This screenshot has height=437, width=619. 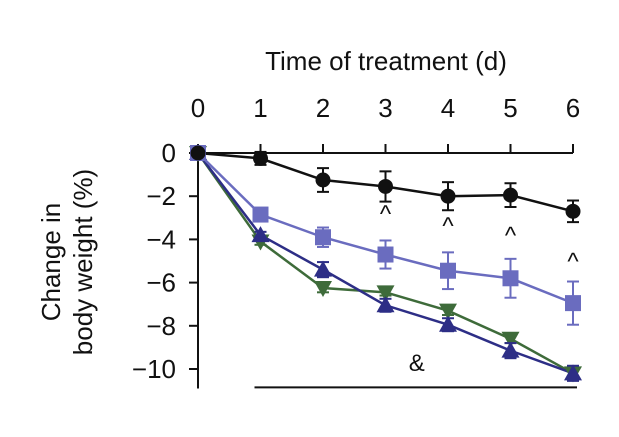 I want to click on x-tick-label: 1, so click(x=260, y=108).